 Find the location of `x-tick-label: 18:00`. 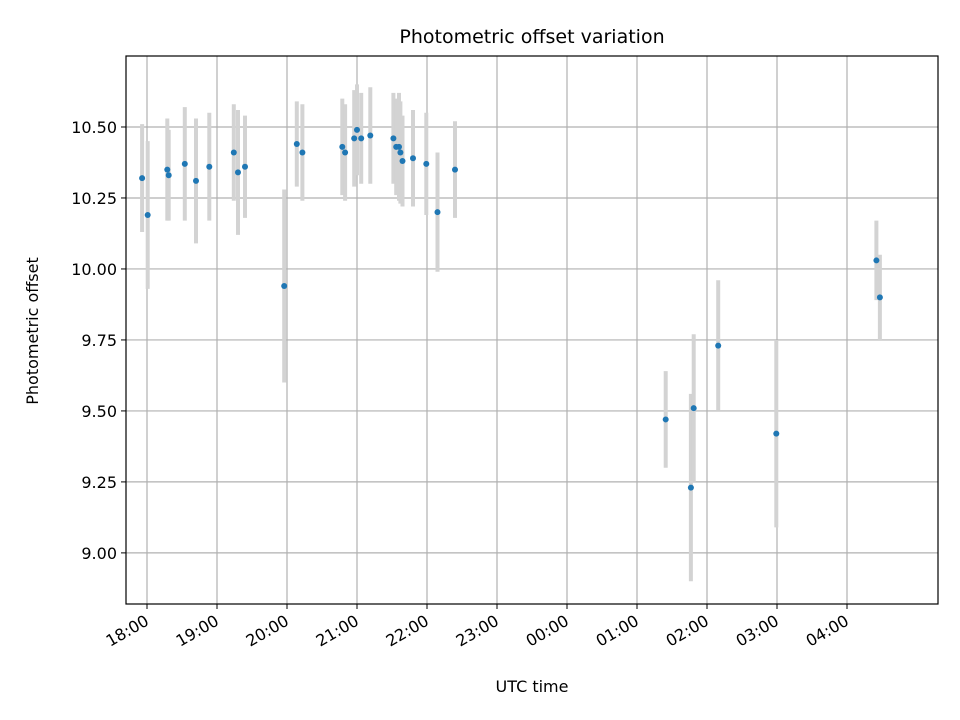

x-tick-label: 18:00 is located at coordinates (127, 631).